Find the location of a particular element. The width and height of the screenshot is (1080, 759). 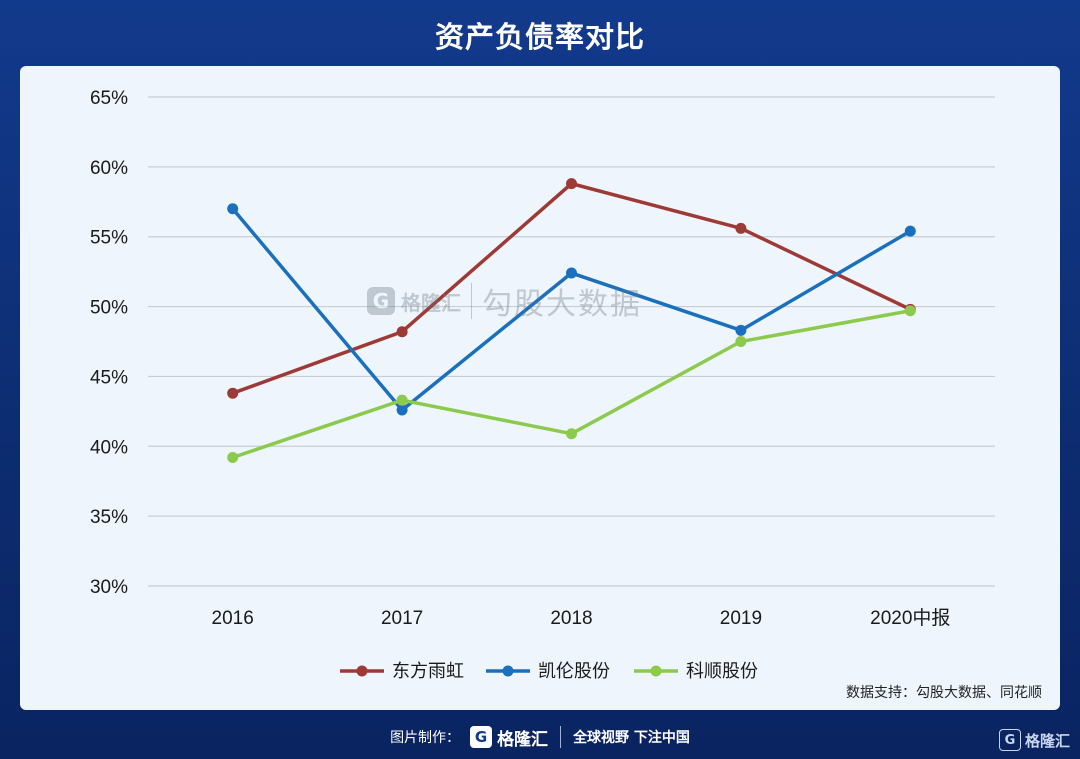

y-tick-label: 60% is located at coordinates (109, 168).